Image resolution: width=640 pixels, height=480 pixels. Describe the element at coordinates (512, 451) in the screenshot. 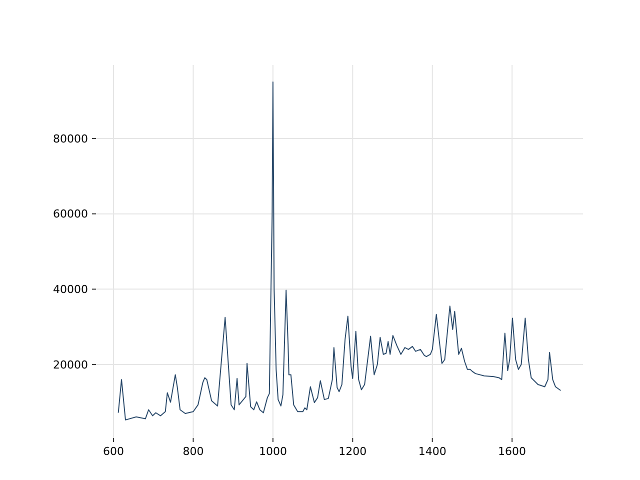

I see `x-tick-label: 1600` at that location.